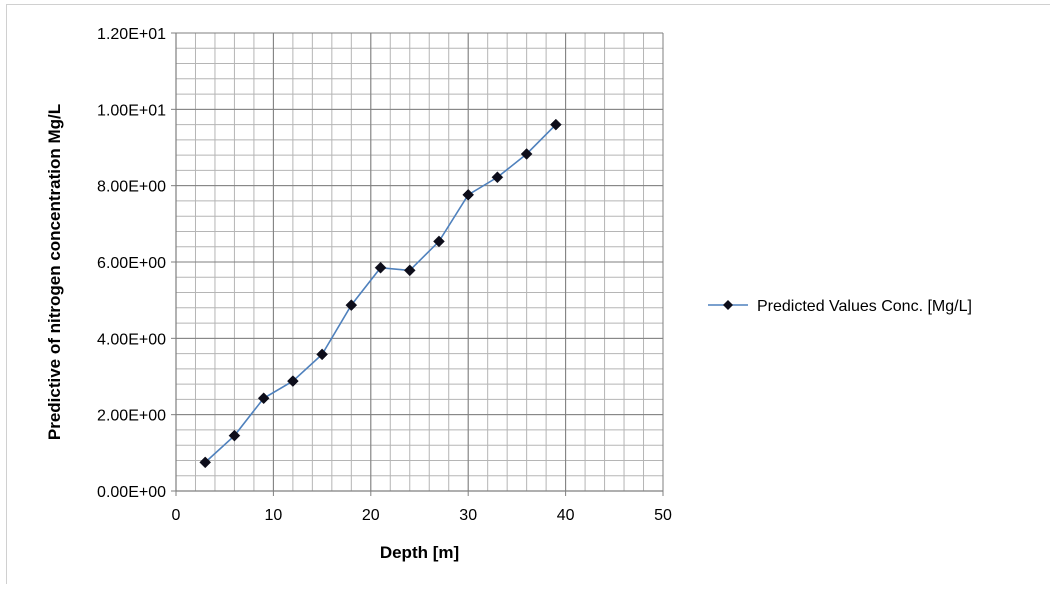  What do you see at coordinates (131, 187) in the screenshot?
I see `y-tick-label: 8.00E+00` at bounding box center [131, 187].